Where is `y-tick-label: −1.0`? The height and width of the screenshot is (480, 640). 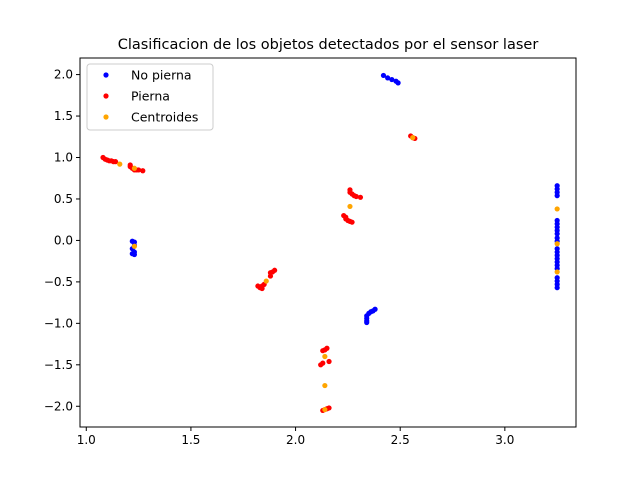 y-tick-label: −1.0 is located at coordinates (58, 323).